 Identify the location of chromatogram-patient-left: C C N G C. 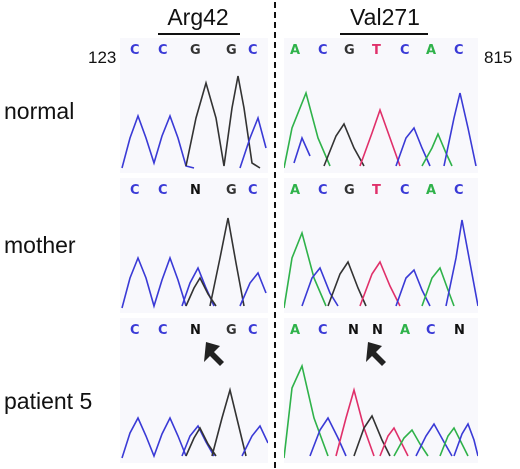
(194, 390).